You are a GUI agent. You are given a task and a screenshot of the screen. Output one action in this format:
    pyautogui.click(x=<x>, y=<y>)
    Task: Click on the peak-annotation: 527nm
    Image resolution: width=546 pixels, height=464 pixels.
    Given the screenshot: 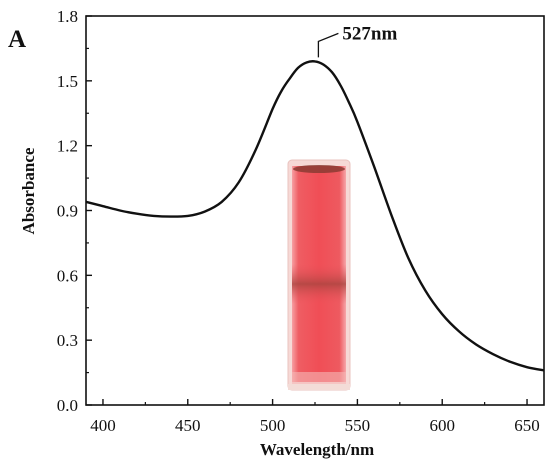 What is the action you would take?
    pyautogui.click(x=357, y=40)
    